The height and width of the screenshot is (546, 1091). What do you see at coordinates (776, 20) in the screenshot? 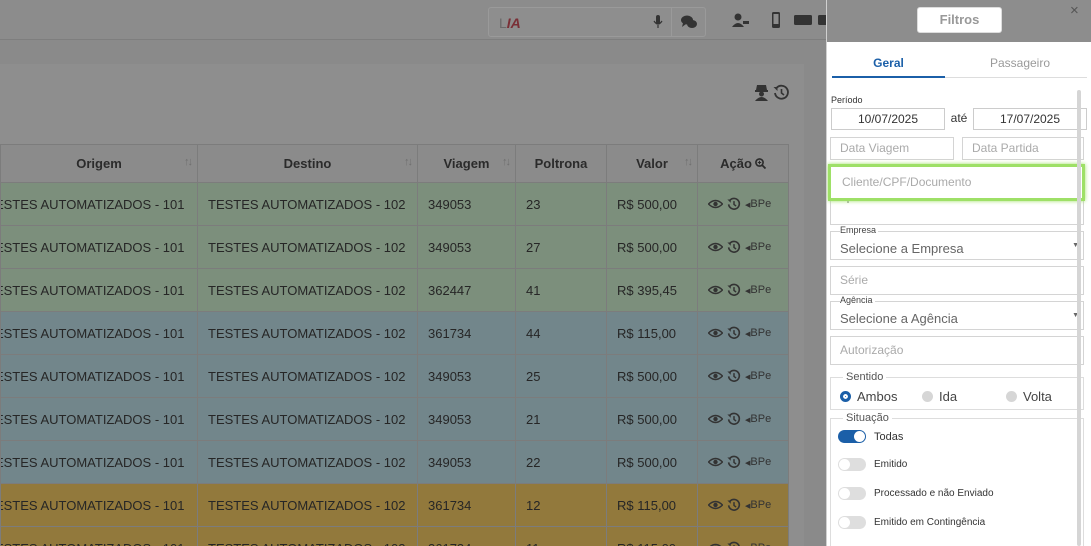
I see `mobile-phone-icon` at bounding box center [776, 20].